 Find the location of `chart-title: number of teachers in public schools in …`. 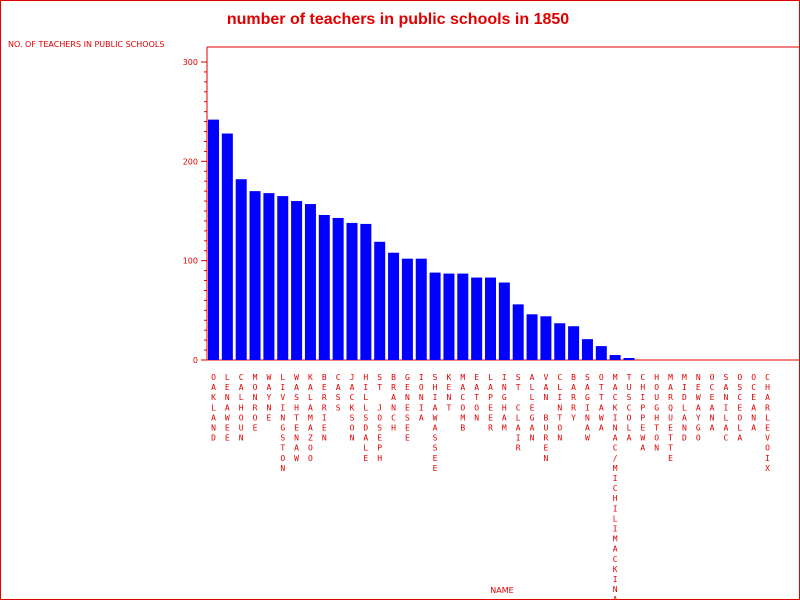

chart-title: number of teachers in public schools in … is located at coordinates (398, 19).